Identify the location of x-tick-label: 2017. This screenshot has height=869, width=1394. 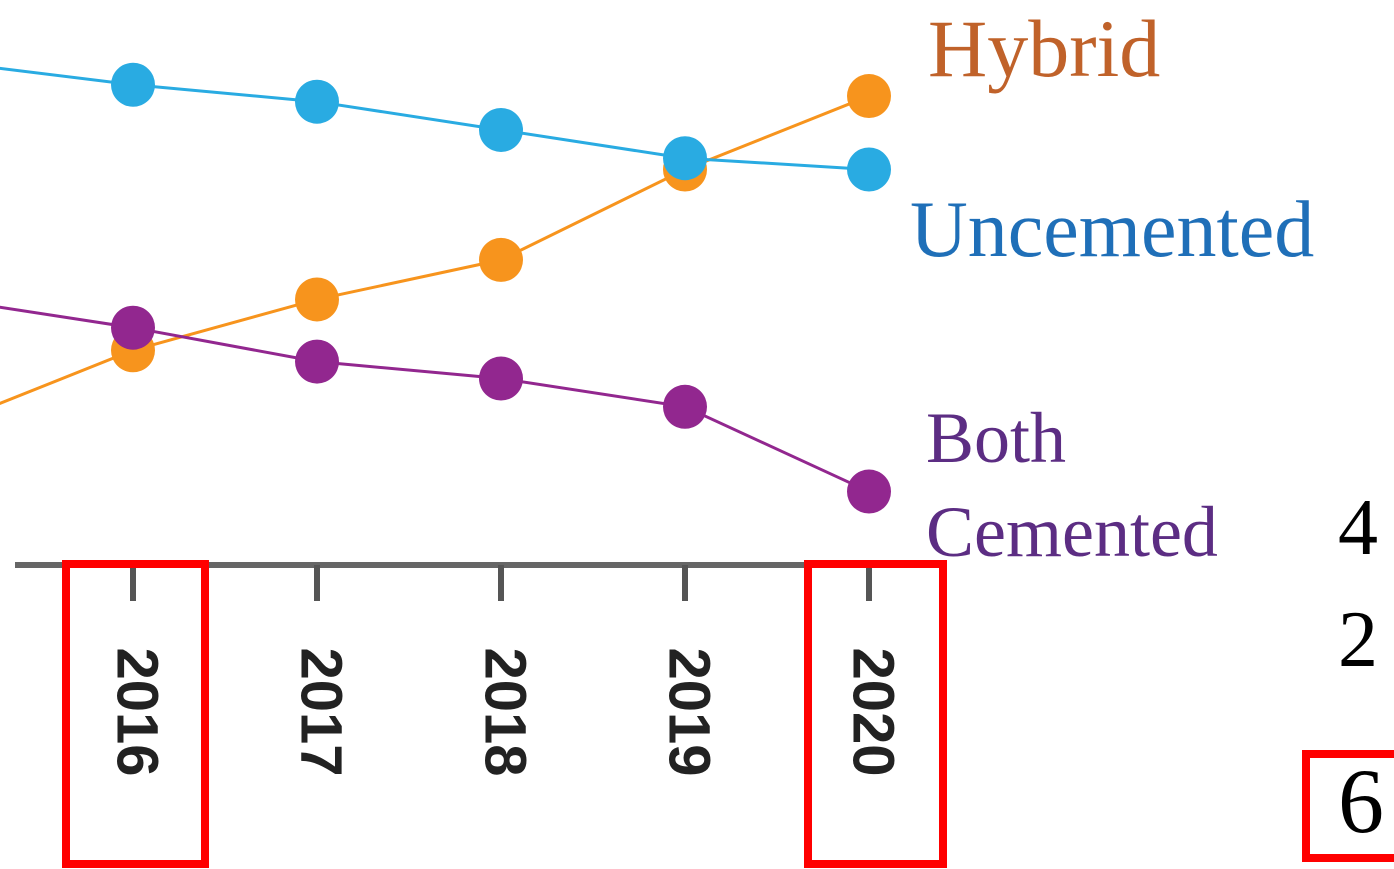
(321, 711).